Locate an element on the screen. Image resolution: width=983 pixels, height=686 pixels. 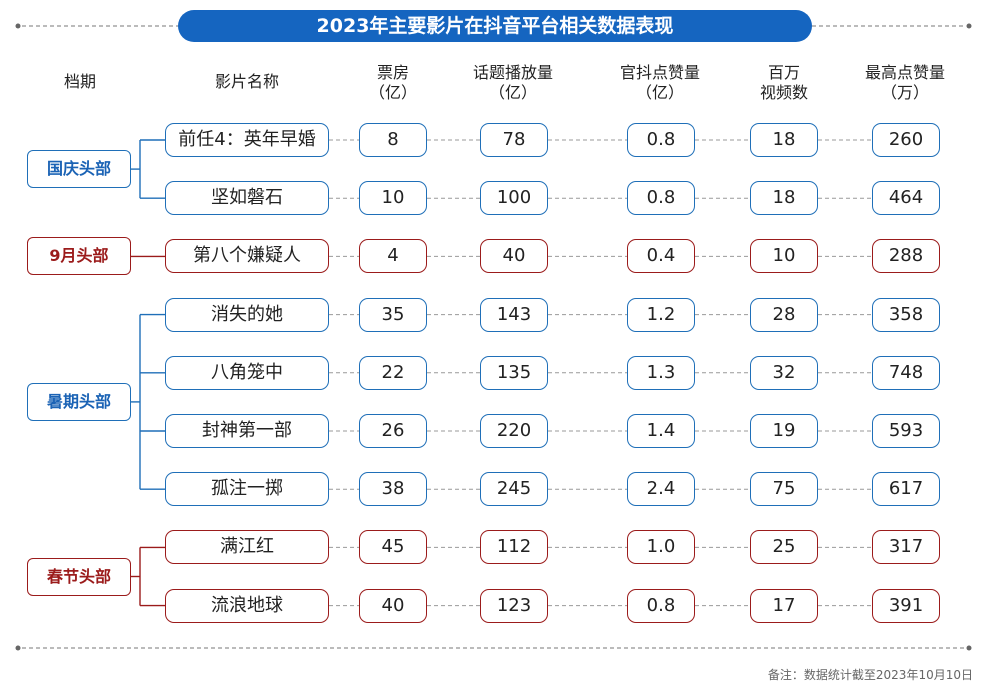
header-videos-line2: 视频数 is located at coordinates (783, 92).